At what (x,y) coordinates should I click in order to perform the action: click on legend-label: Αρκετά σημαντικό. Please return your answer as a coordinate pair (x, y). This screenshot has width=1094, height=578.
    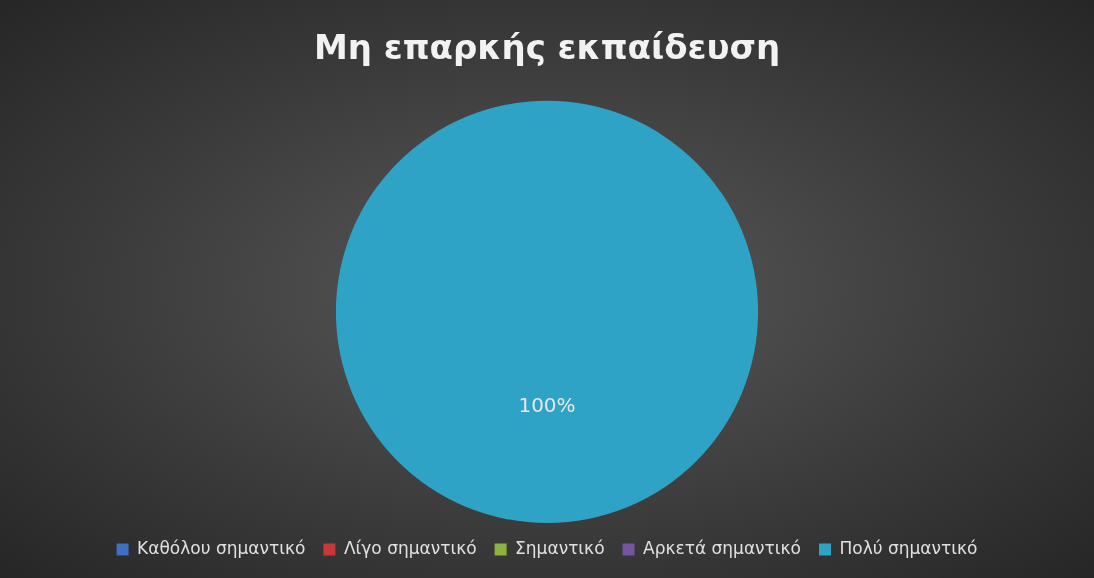
    Looking at the image, I should click on (722, 547).